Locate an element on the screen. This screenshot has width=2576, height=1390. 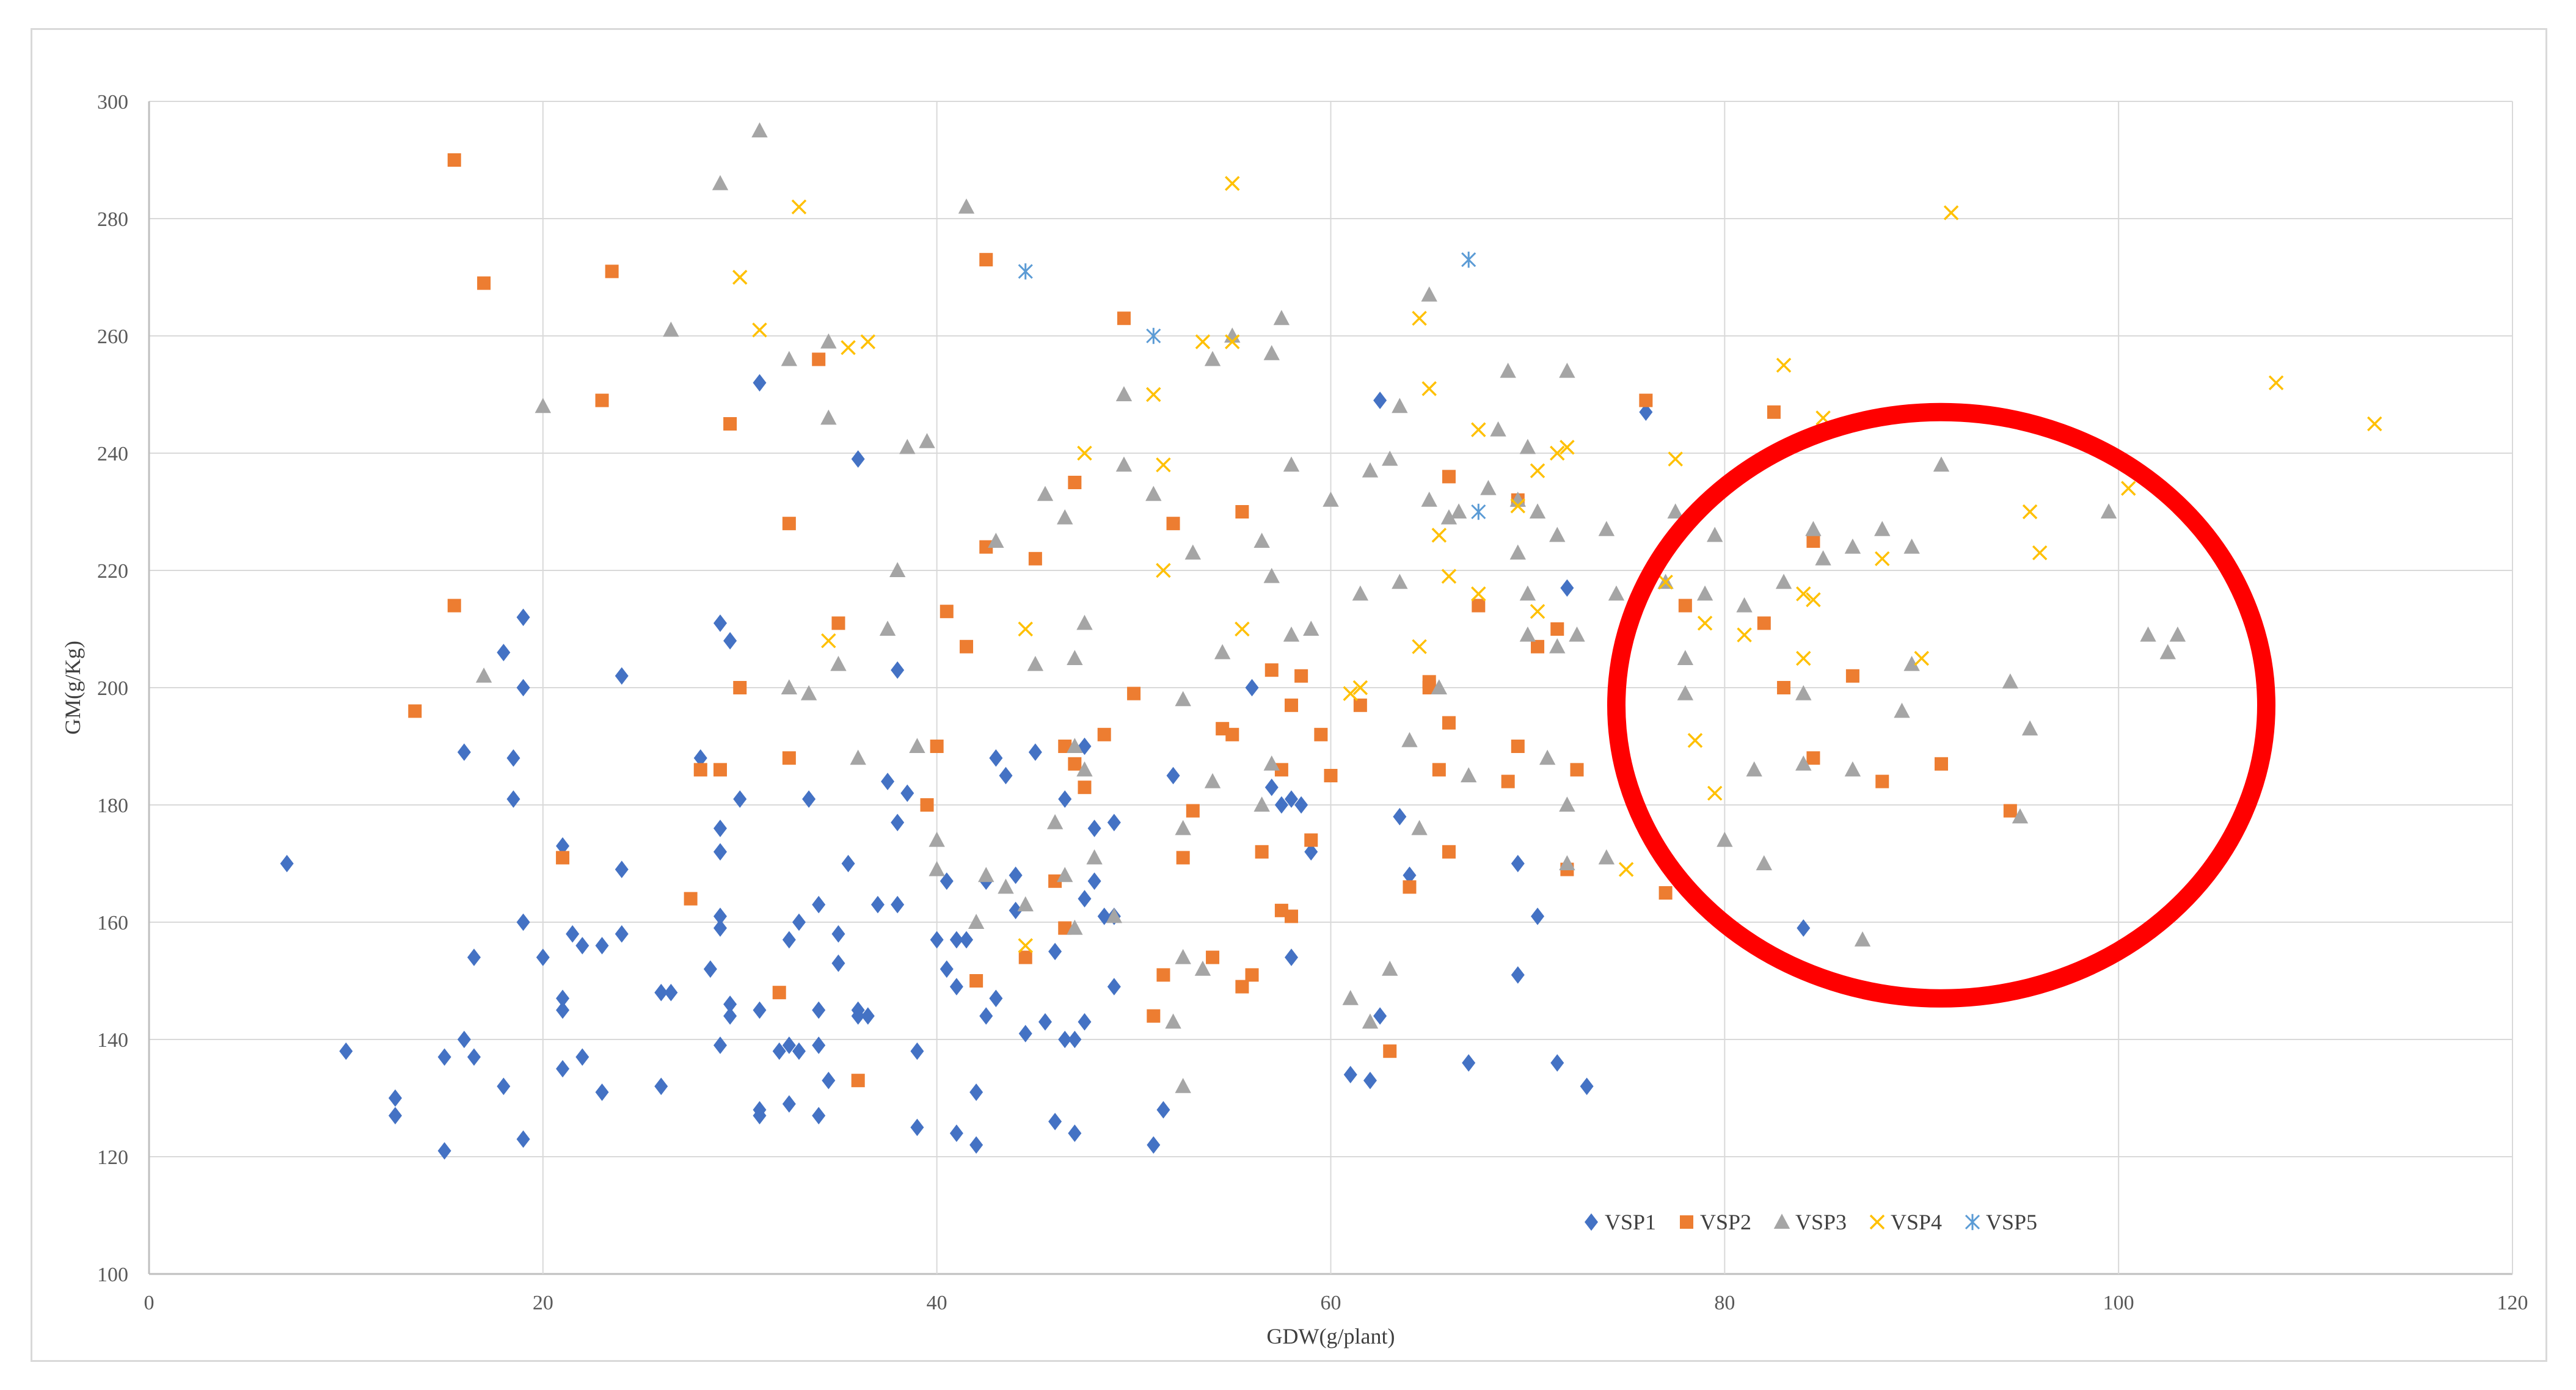
y-tick-label: 260 is located at coordinates (112, 337).